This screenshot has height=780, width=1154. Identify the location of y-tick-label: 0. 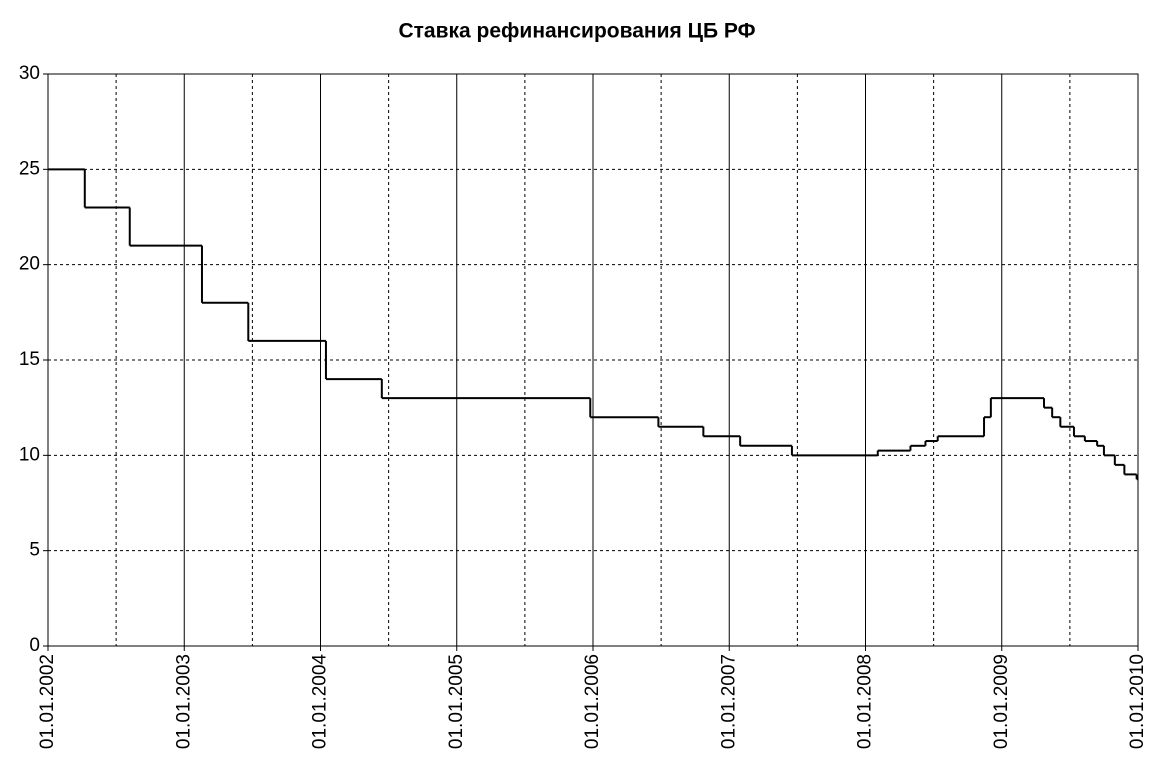
(34, 645).